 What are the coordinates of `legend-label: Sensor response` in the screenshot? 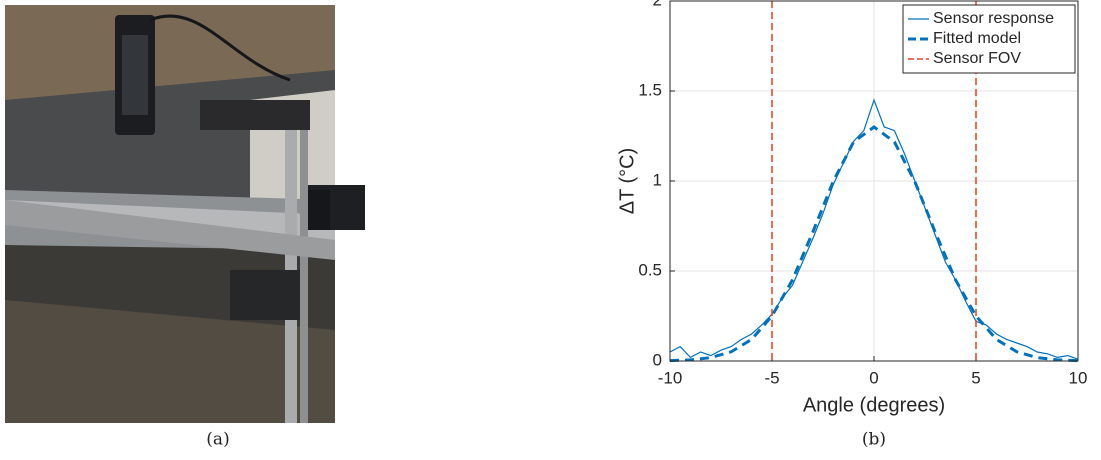 It's located at (993, 18).